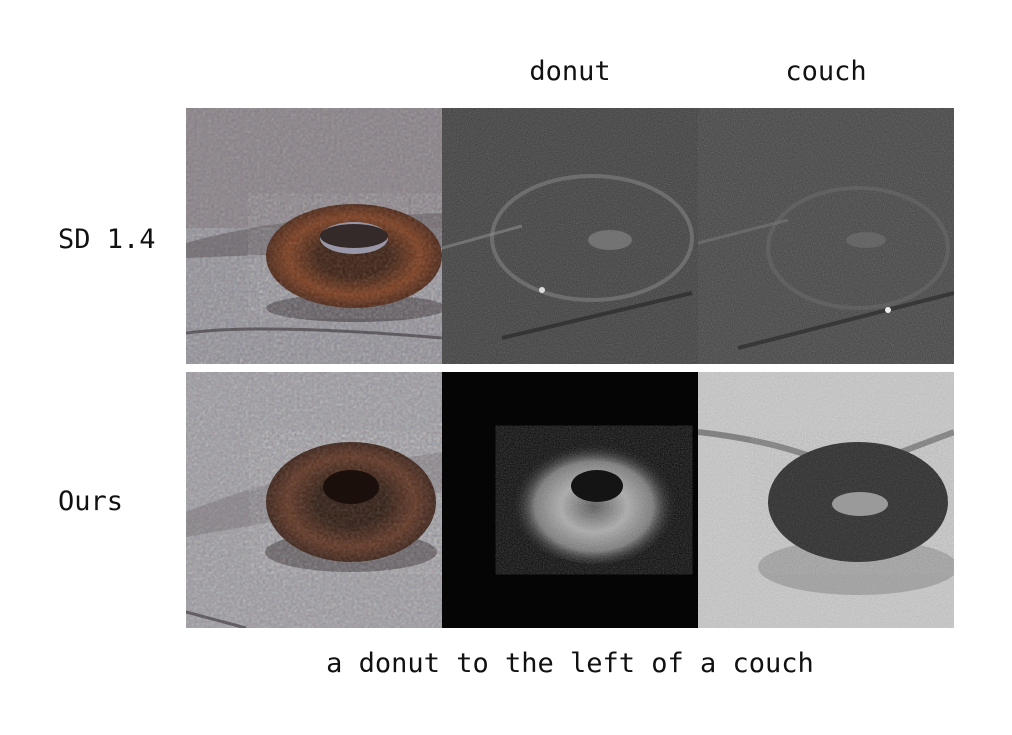 The image size is (1012, 735). I want to click on ours-generated-image, so click(314, 500).